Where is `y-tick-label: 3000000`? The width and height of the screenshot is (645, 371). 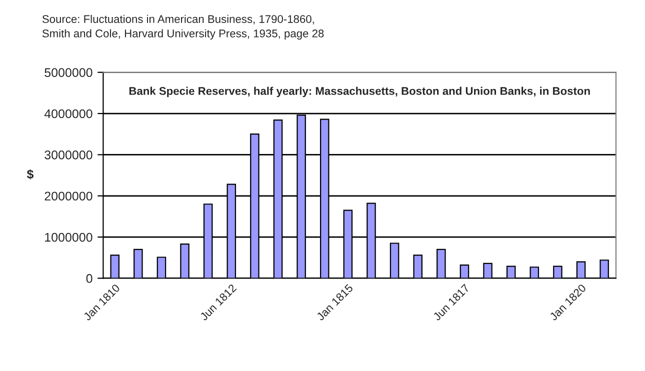
y-tick-label: 3000000 is located at coordinates (68, 155).